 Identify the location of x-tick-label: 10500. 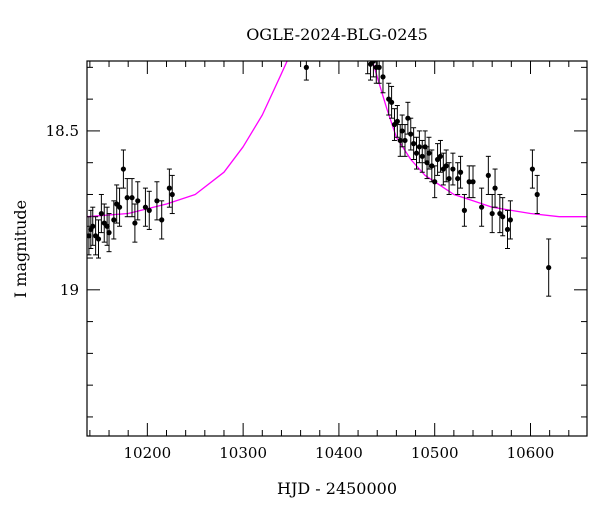
(435, 453).